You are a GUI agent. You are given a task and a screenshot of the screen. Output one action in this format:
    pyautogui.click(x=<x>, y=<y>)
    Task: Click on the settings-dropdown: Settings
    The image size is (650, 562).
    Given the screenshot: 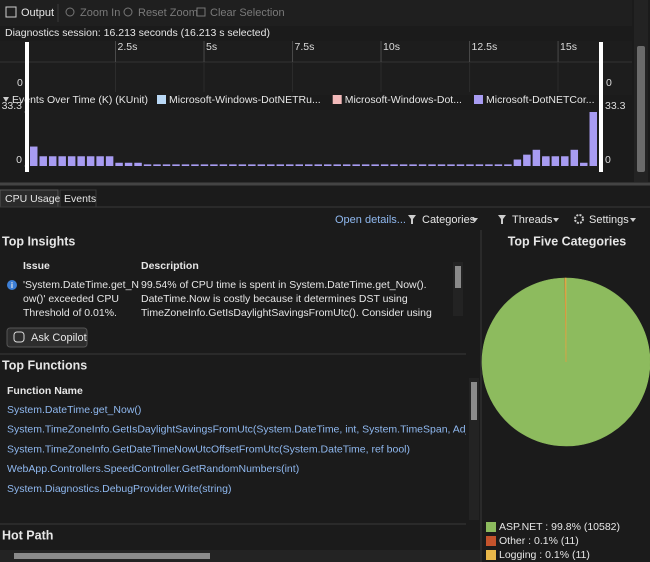 What is the action you would take?
    pyautogui.click(x=609, y=220)
    